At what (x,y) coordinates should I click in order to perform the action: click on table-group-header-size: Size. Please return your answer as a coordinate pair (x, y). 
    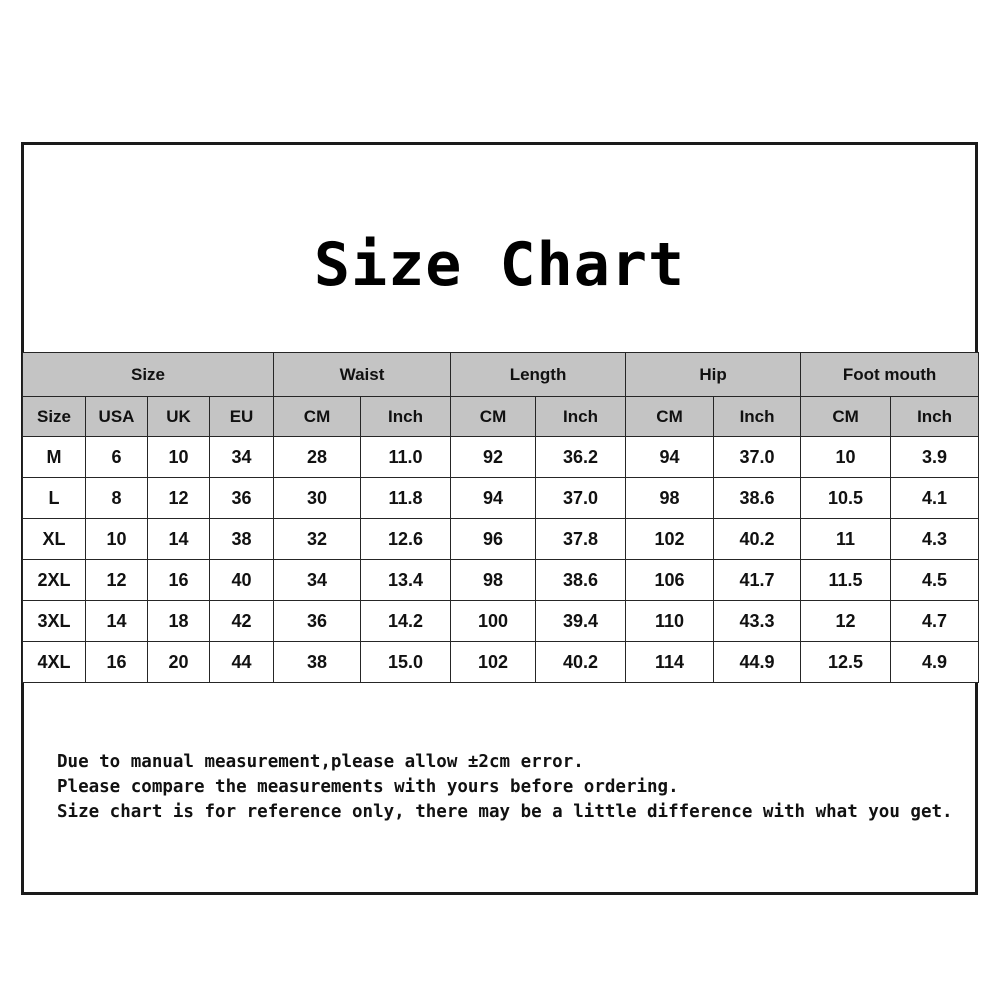
    Looking at the image, I should click on (148, 374).